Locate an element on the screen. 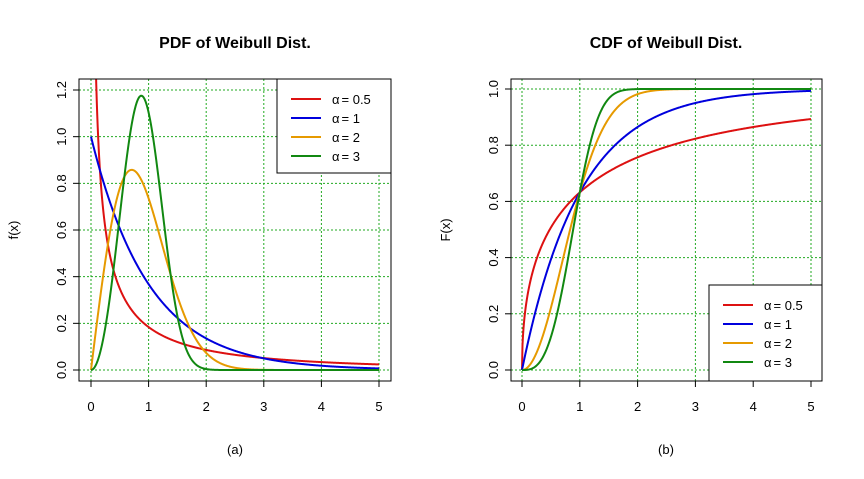 This screenshot has height=479, width=864. cdf-legend-value-0: = 0.5 is located at coordinates (788, 305).